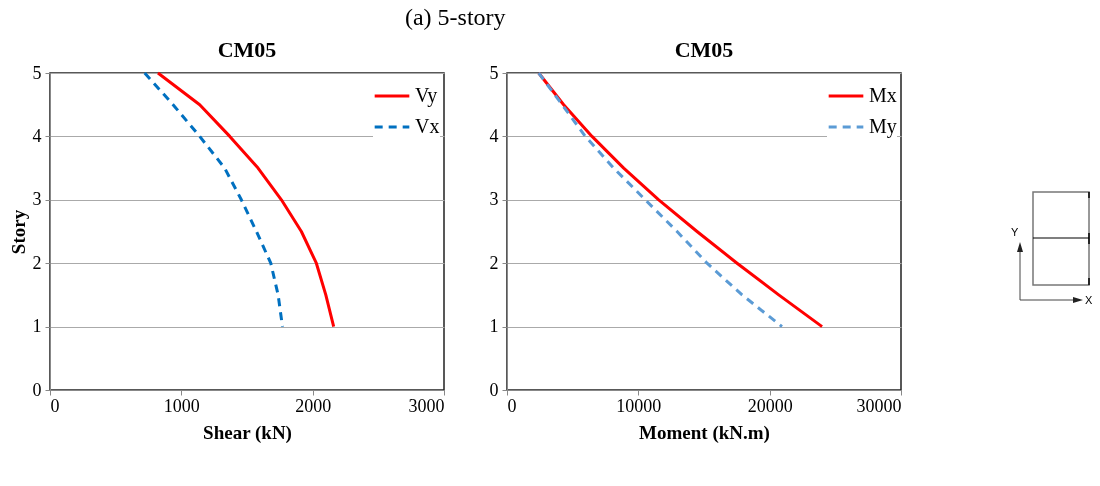 The width and height of the screenshot is (1100, 486). I want to click on x-tick-label: 20000, so click(770, 405).